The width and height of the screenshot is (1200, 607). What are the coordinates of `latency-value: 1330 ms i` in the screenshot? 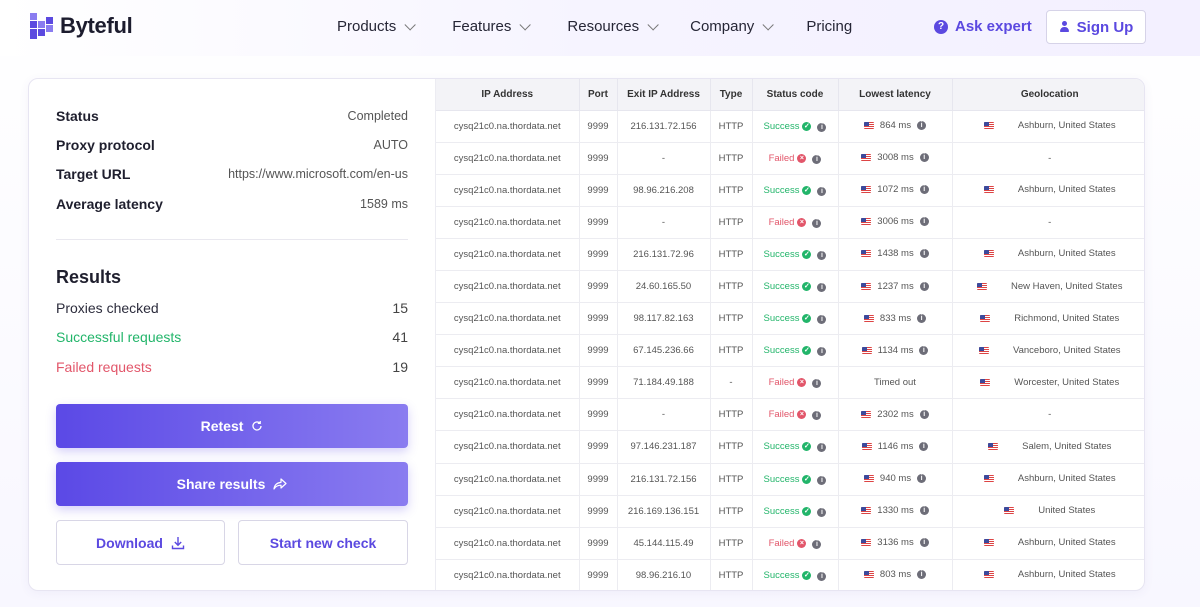 It's located at (895, 510).